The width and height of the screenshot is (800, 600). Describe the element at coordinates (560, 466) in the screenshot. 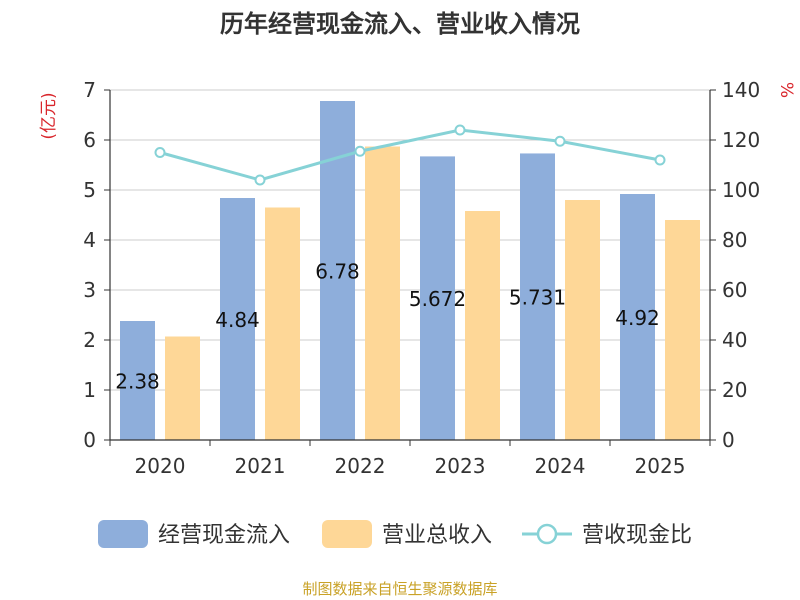

I see `x-tick-label: 2024` at that location.